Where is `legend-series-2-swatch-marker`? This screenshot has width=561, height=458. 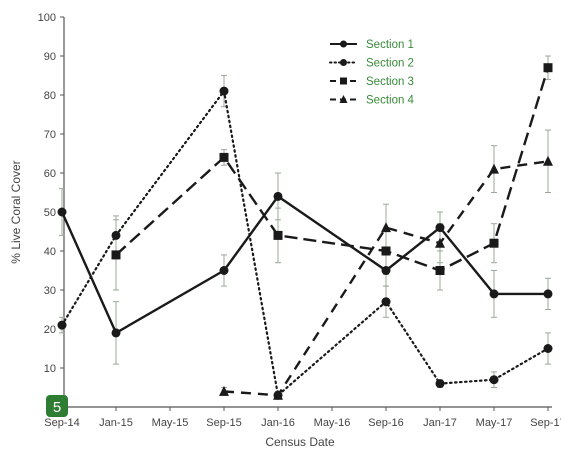
legend-series-2-swatch-marker is located at coordinates (343, 62).